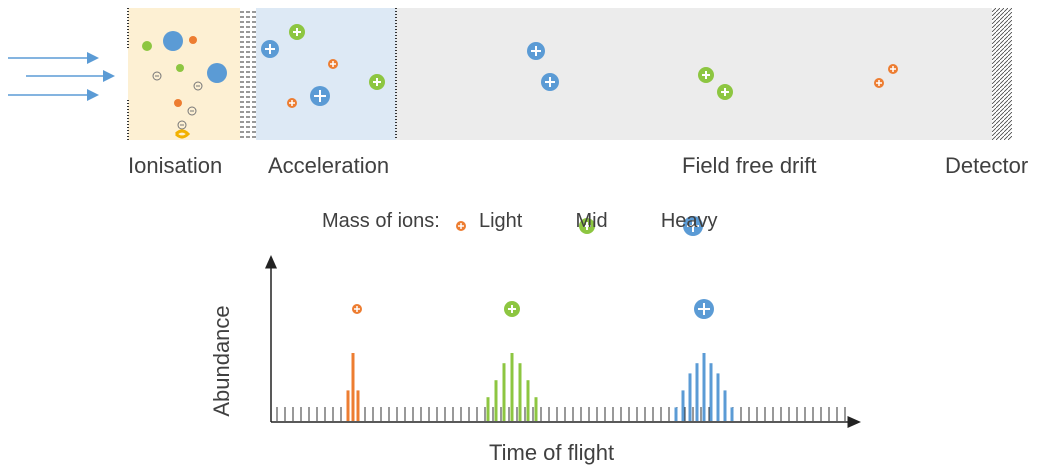  I want to click on x-axis-label: Time of flight, so click(552, 452).